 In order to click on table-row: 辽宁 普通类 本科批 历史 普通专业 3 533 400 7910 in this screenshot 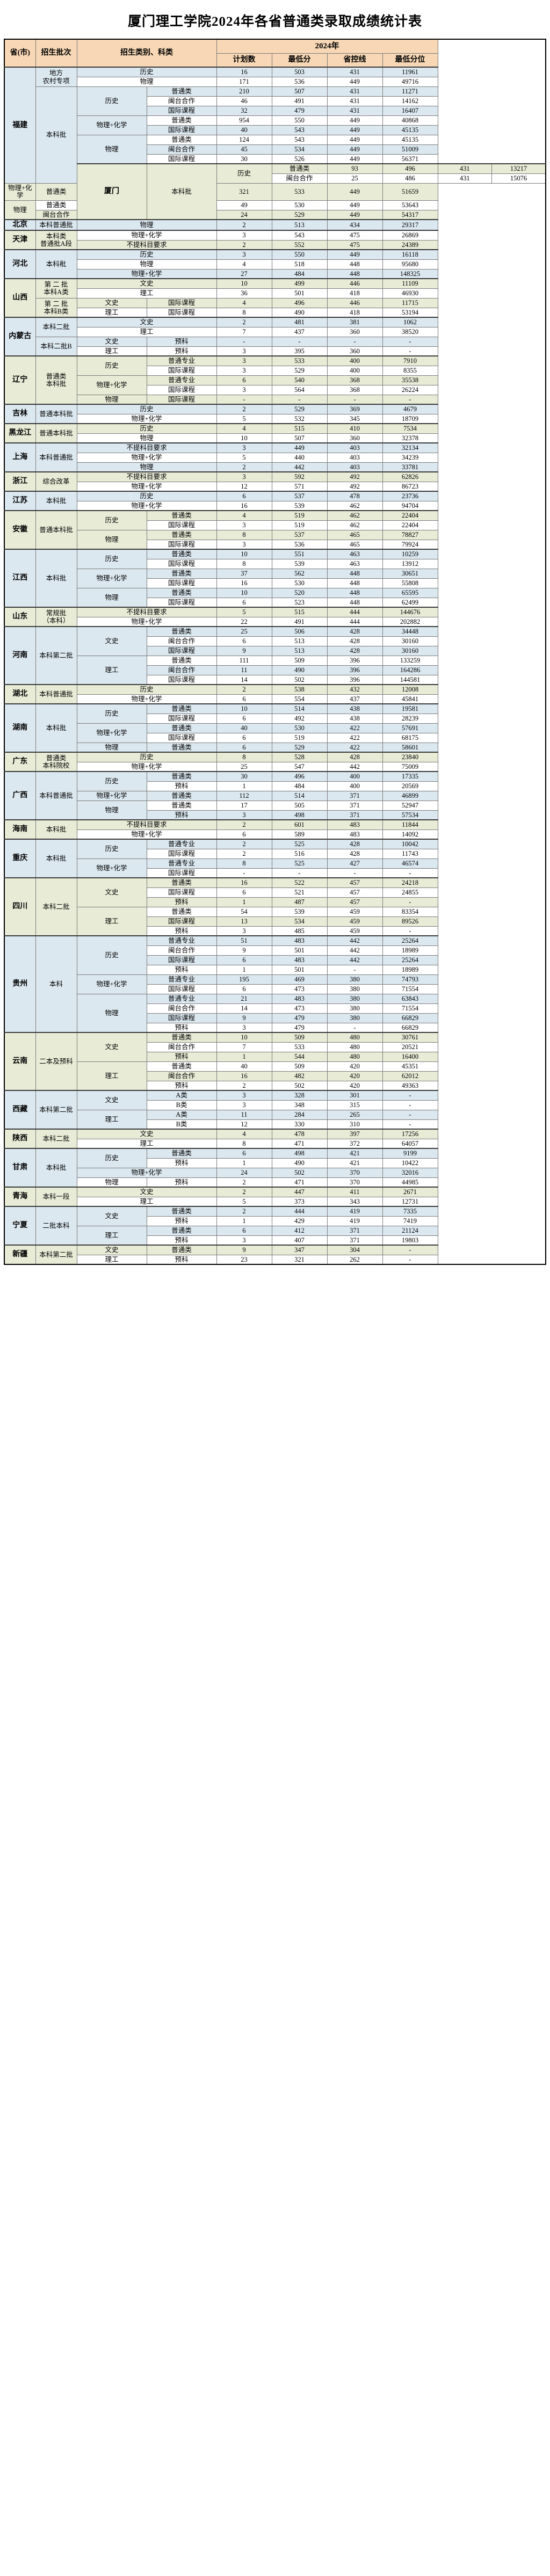, I will do `click(275, 380)`.